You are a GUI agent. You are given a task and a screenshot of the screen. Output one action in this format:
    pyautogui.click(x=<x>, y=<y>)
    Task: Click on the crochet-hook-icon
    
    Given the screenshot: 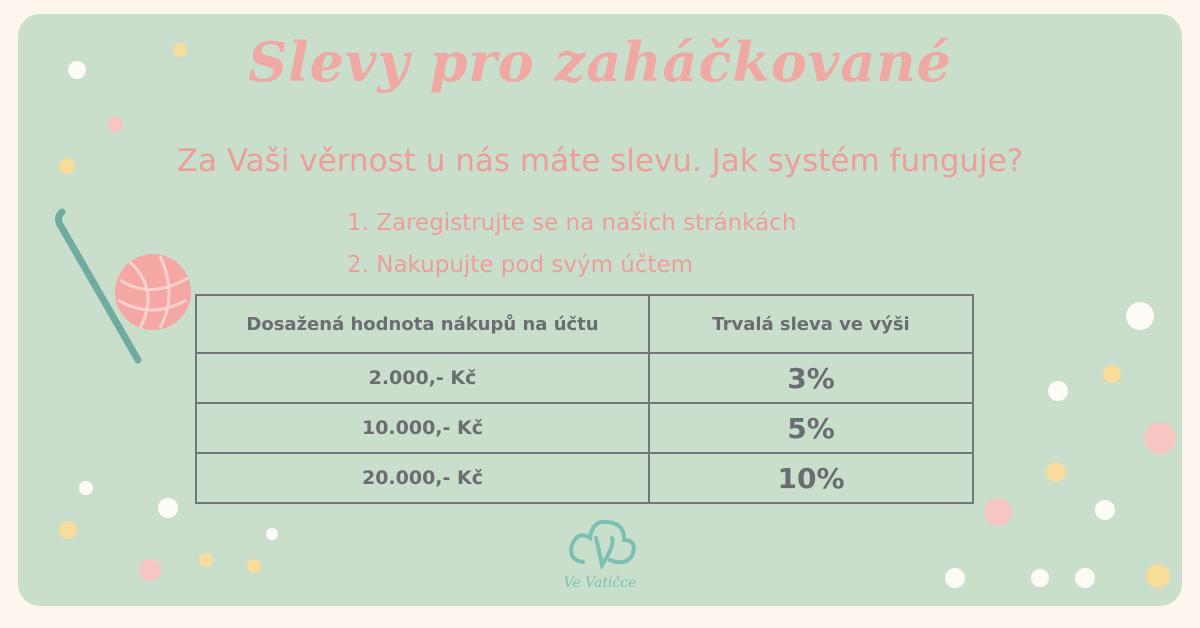 What is the action you would take?
    pyautogui.click(x=98, y=286)
    